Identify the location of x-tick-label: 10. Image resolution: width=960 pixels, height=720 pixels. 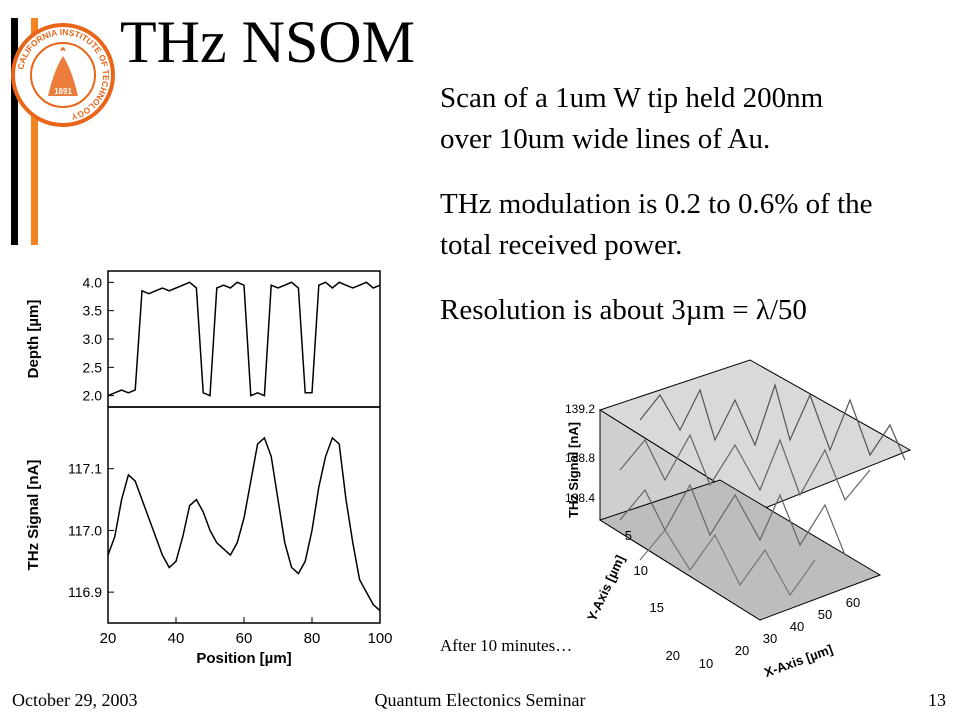
(706, 663).